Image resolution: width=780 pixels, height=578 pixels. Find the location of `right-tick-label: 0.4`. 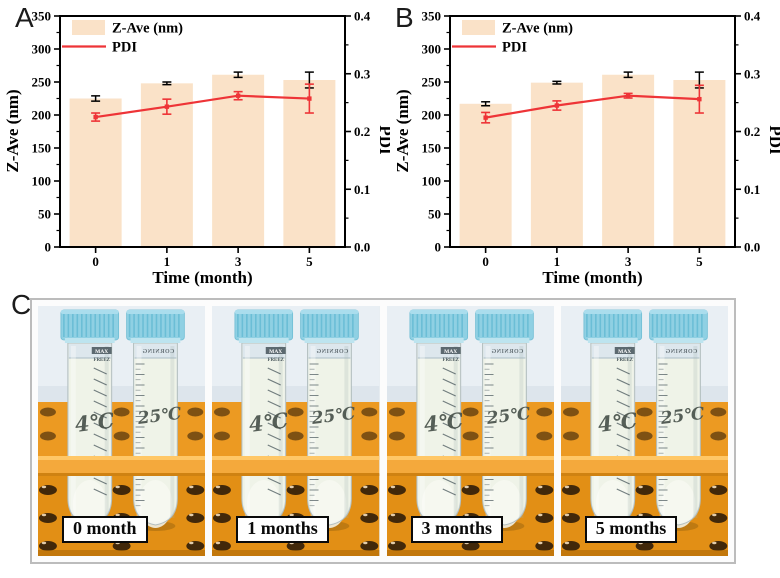

right-tick-label: 0.4 is located at coordinates (362, 16).